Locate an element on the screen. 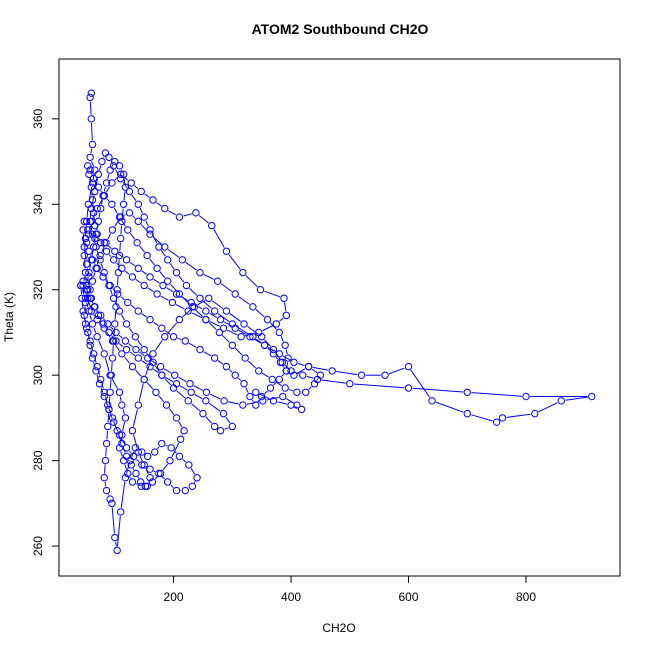 The height and width of the screenshot is (650, 650). y-tick-label: 340 is located at coordinates (38, 204).